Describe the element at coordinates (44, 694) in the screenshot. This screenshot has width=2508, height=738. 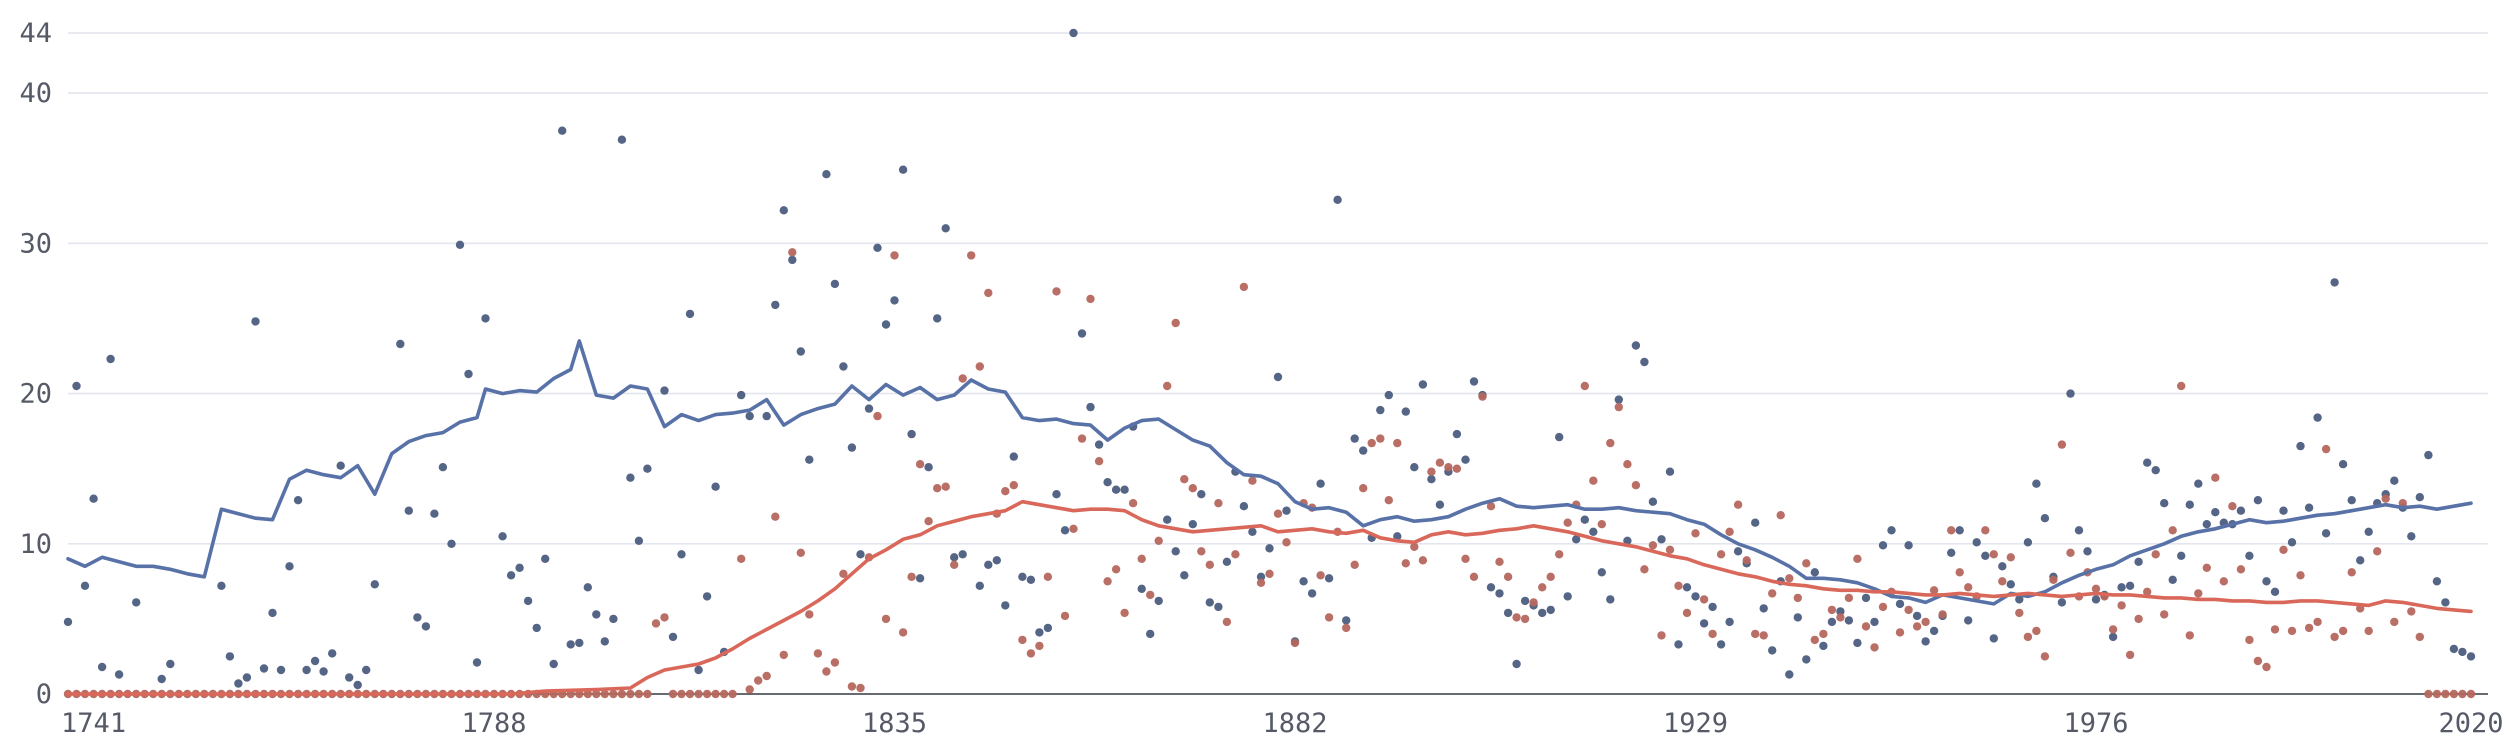
I see `y-tick-label: 0` at that location.